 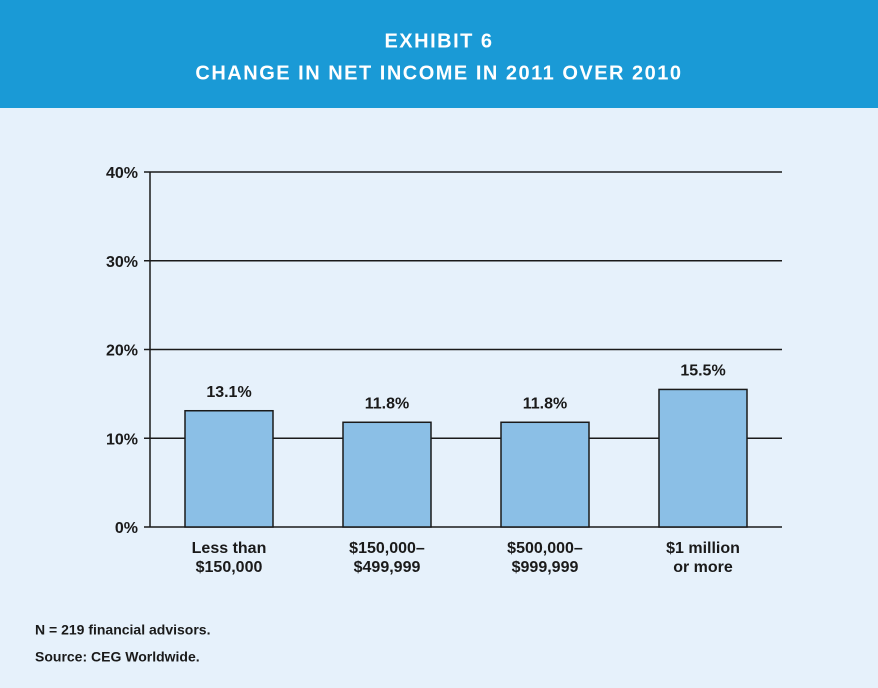 I want to click on value-label: 13.1%, so click(x=228, y=392).